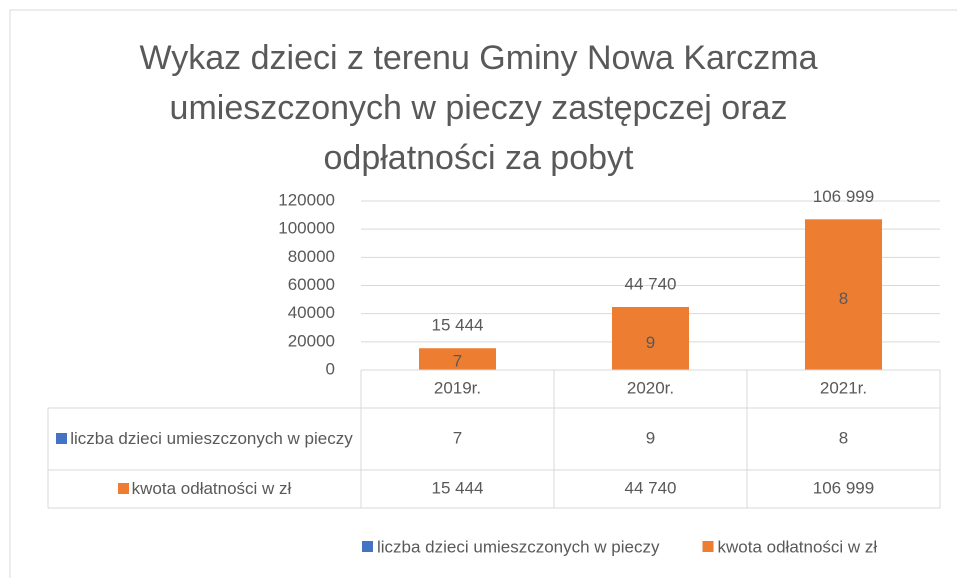 This screenshot has height=578, width=957. Describe the element at coordinates (798, 546) in the screenshot. I see `legend-label: kwota odłatności w zł` at that location.